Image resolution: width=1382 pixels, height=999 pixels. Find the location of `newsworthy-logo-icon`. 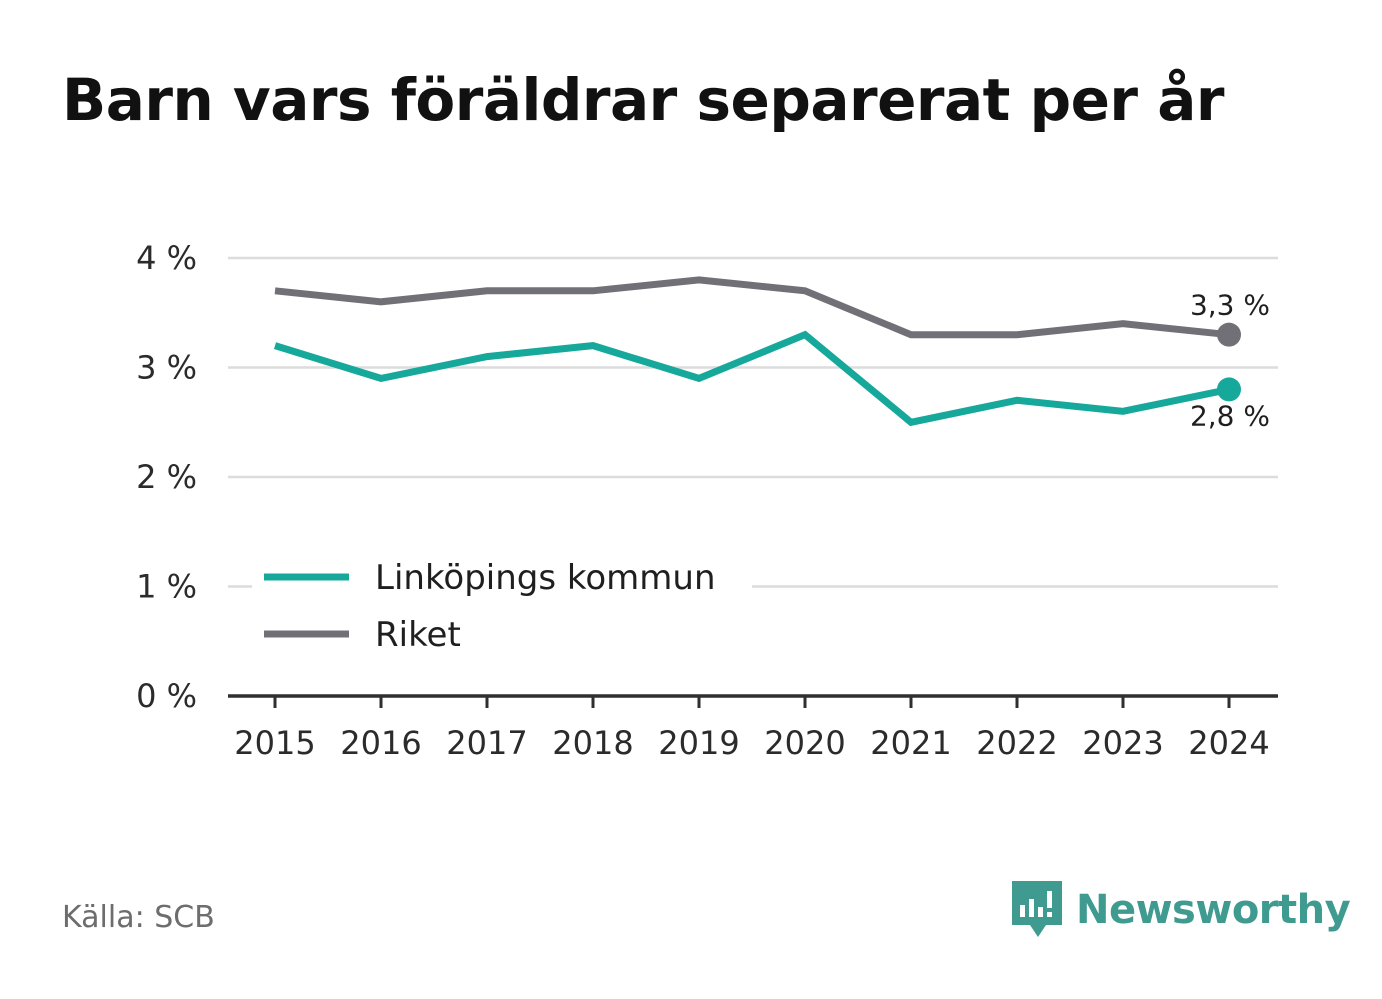

newsworthy-logo-icon is located at coordinates (1037, 909).